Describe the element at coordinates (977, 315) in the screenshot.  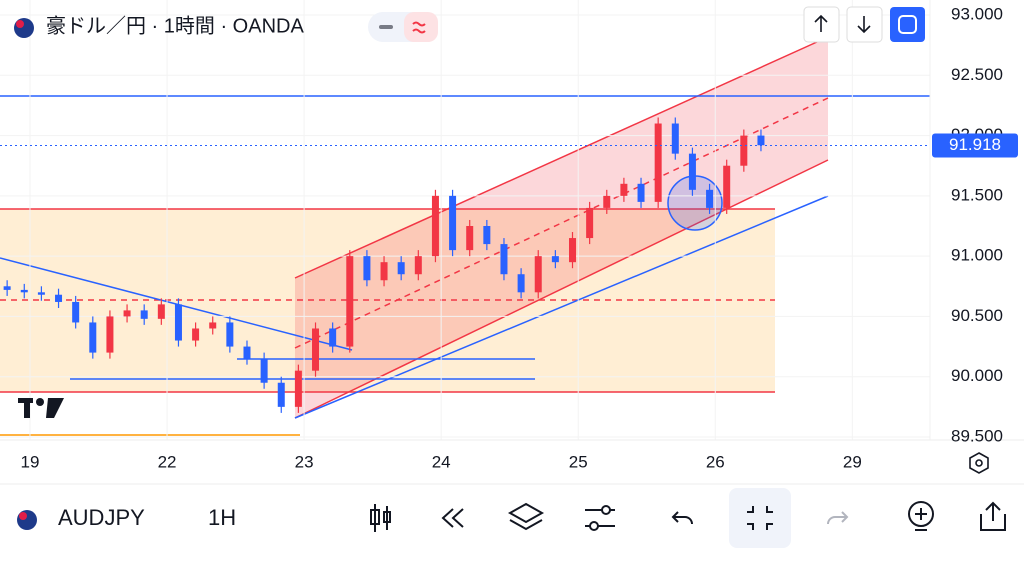
I see `y-tick-label: 90.500` at that location.